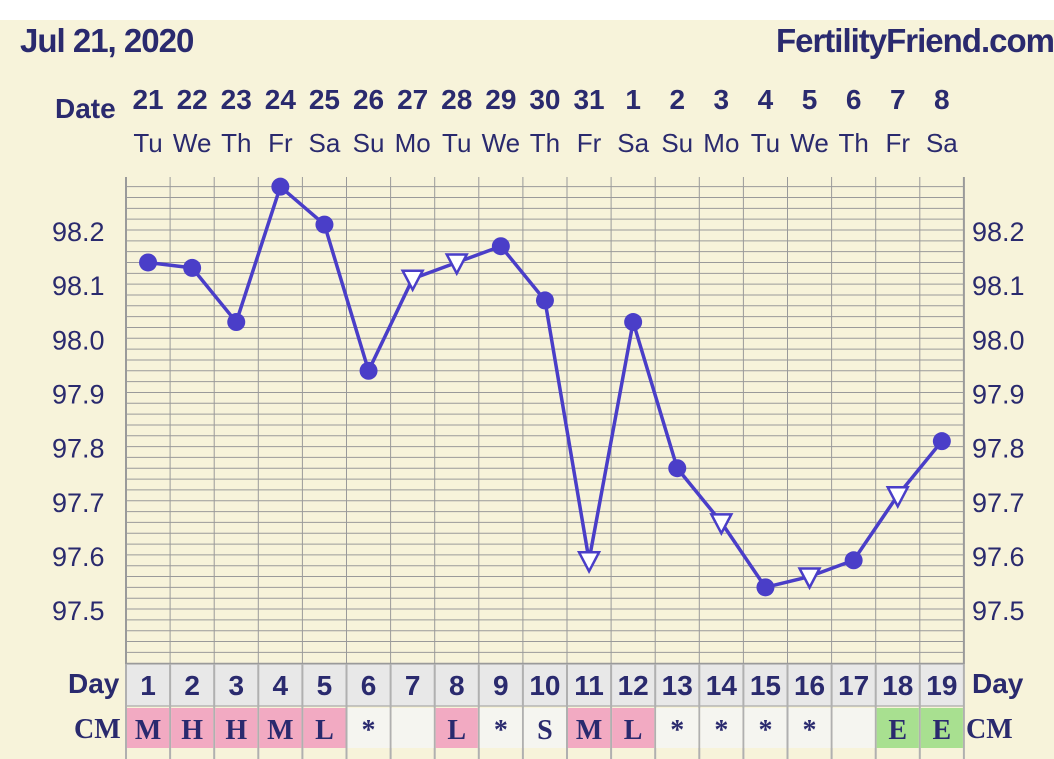 The height and width of the screenshot is (759, 1054). I want to click on site-name: FertilityFriend.com, so click(914, 40).